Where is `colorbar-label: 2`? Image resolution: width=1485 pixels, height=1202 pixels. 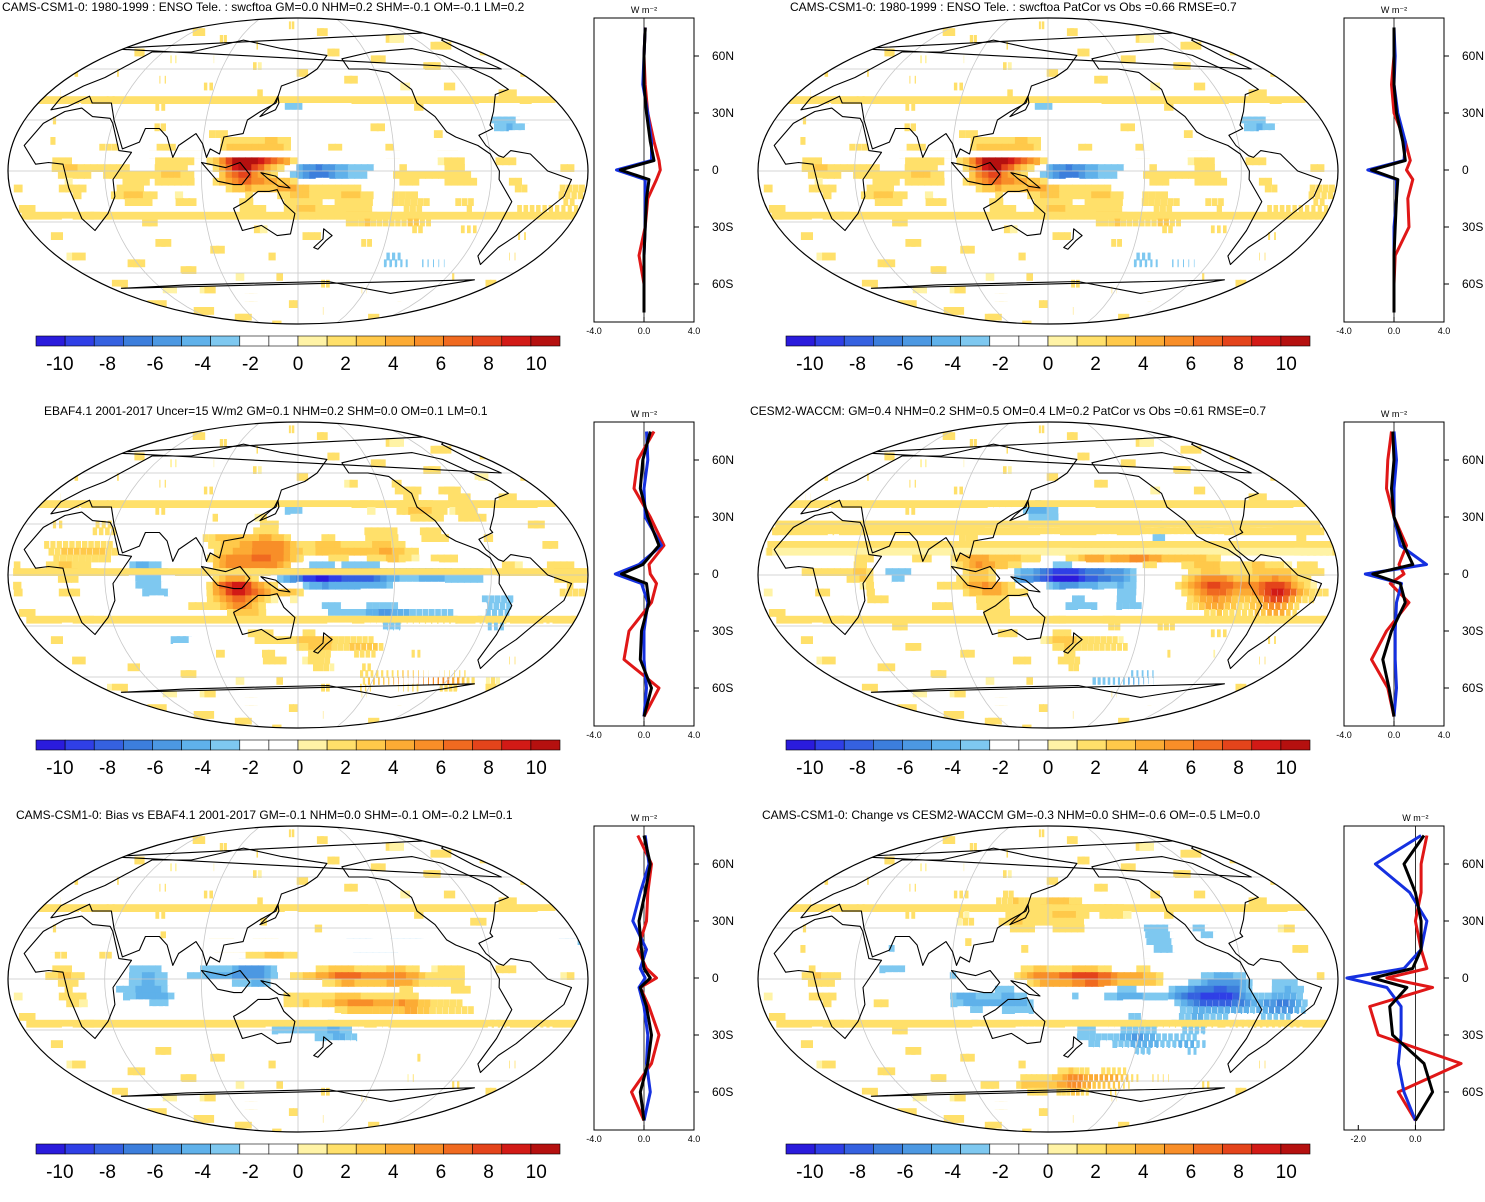 colorbar-label: 2 is located at coordinates (1095, 768).